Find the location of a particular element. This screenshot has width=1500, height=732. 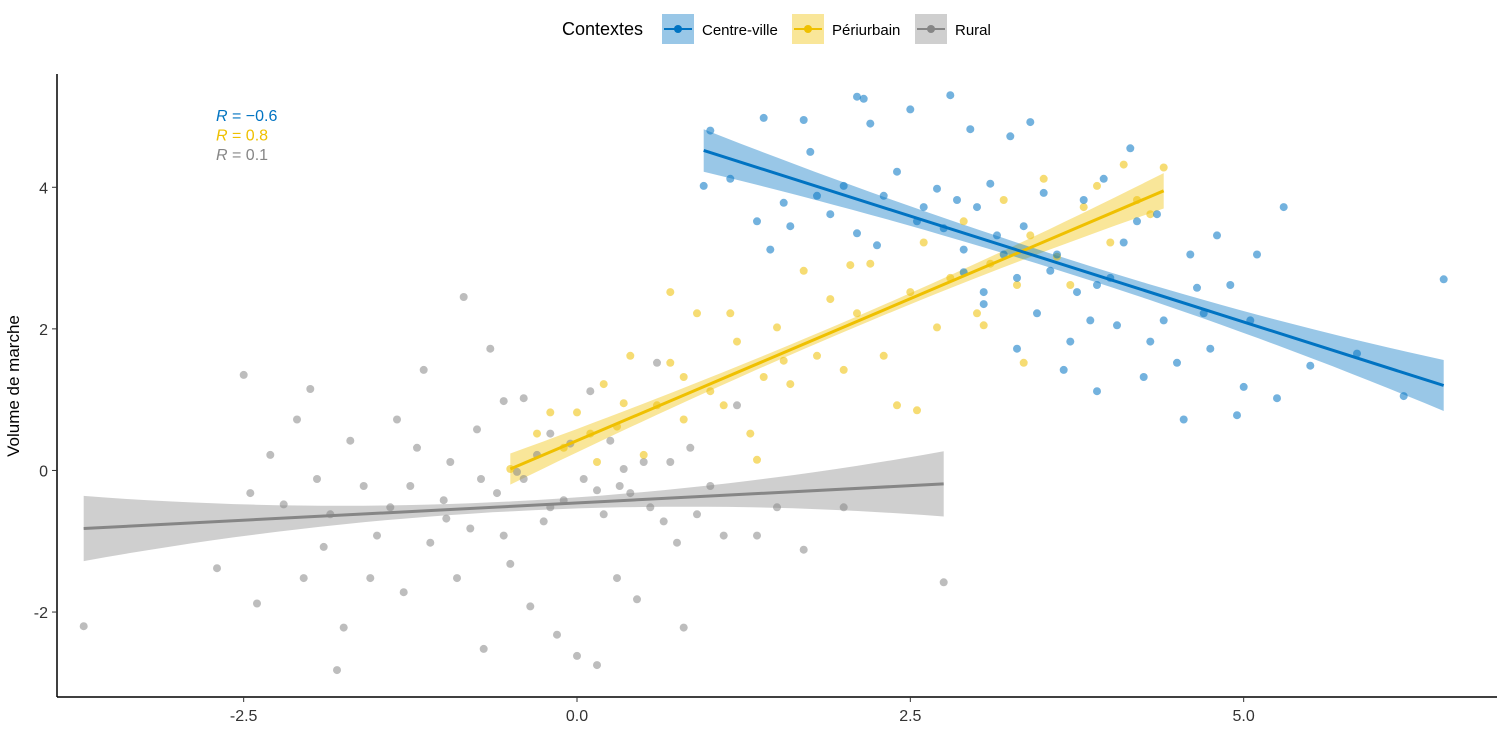

legend-item-rural: Rural is located at coordinates (953, 29).